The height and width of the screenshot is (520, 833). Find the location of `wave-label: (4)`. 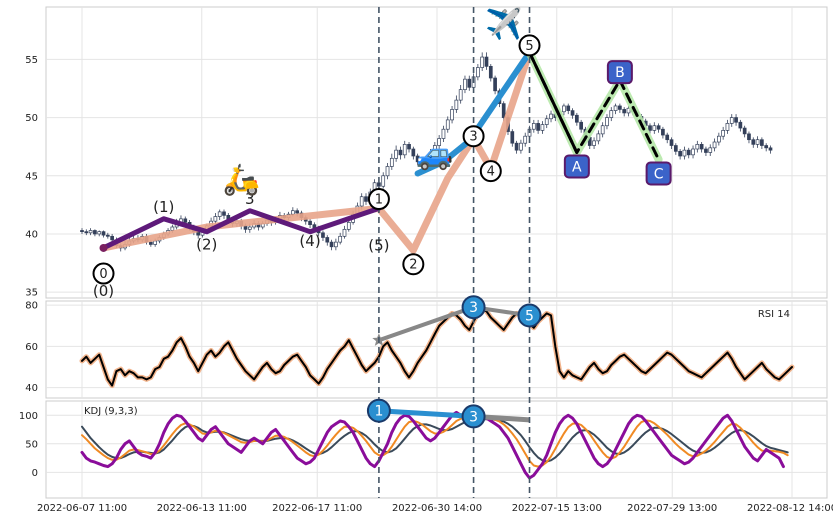

wave-label: (4) is located at coordinates (309, 241).